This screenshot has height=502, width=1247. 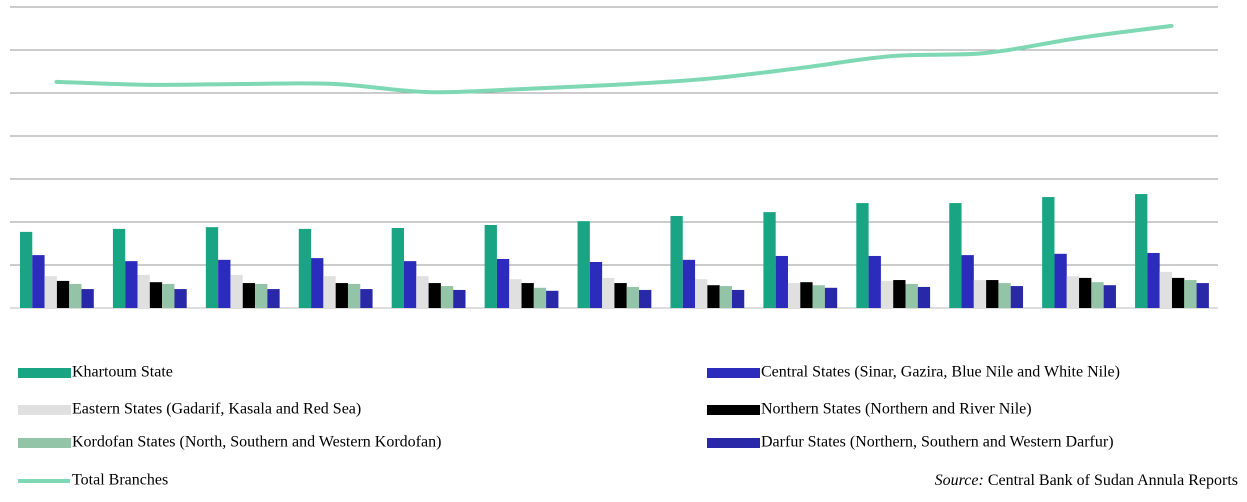 I want to click on legend-label: Total Branches, so click(x=120, y=480).